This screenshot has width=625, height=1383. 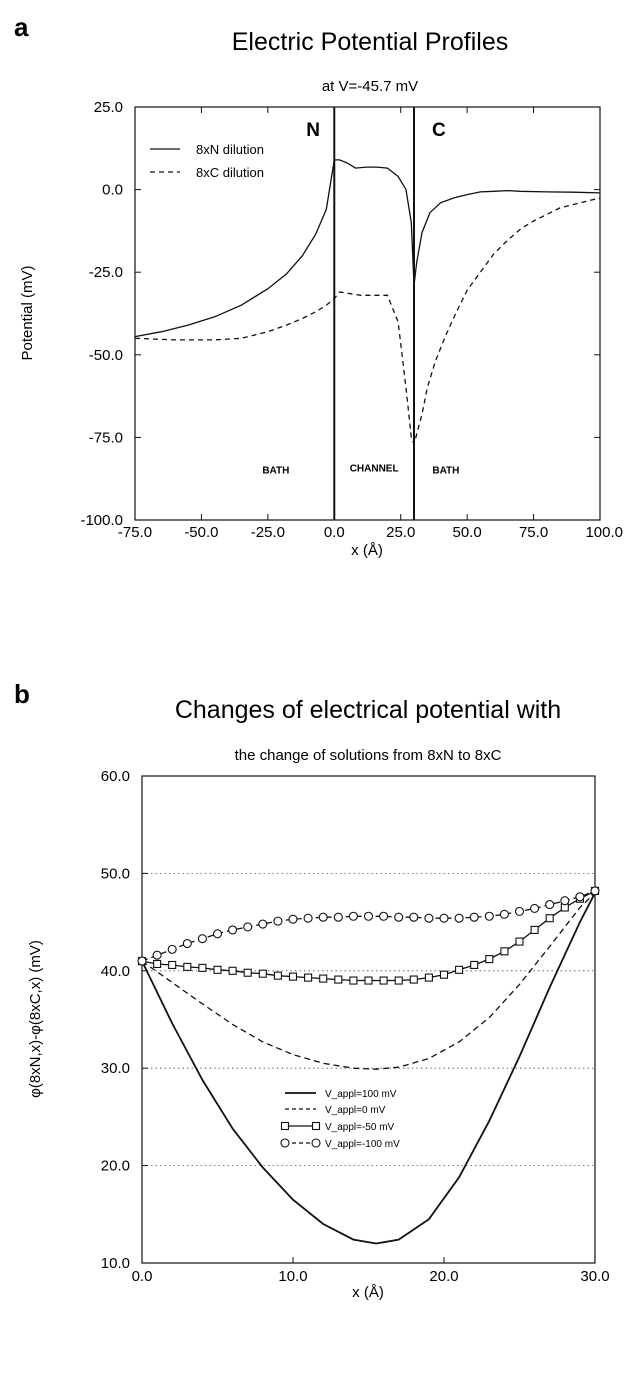 I want to click on legend-label-8xc: 8xC dilution, so click(x=230, y=172).